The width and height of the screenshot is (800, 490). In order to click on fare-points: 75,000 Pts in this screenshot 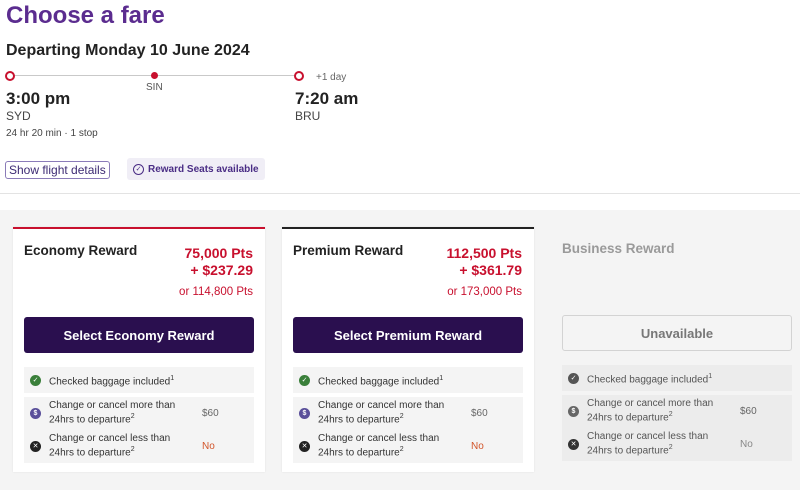, I will do `click(219, 253)`.